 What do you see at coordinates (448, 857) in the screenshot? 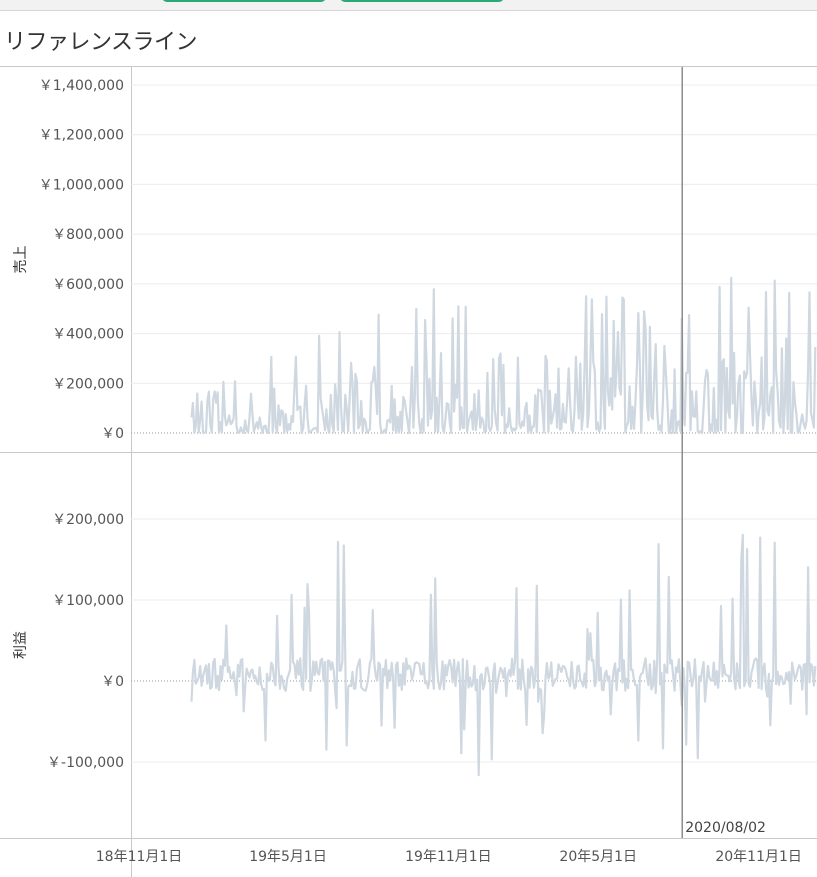
I see `x-tick-label: 19年11月1日` at bounding box center [448, 857].